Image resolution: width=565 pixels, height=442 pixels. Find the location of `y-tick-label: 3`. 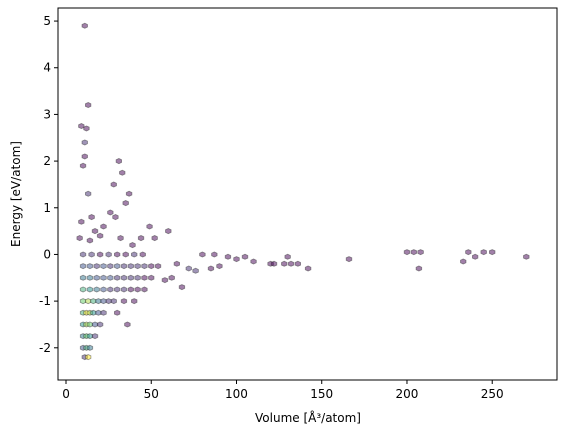

y-tick-label: 3 is located at coordinates (47, 114).